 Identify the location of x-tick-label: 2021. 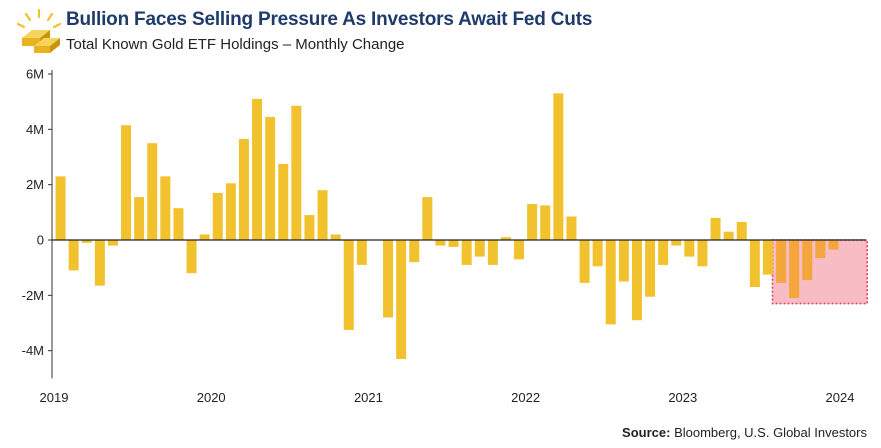
(368, 397).